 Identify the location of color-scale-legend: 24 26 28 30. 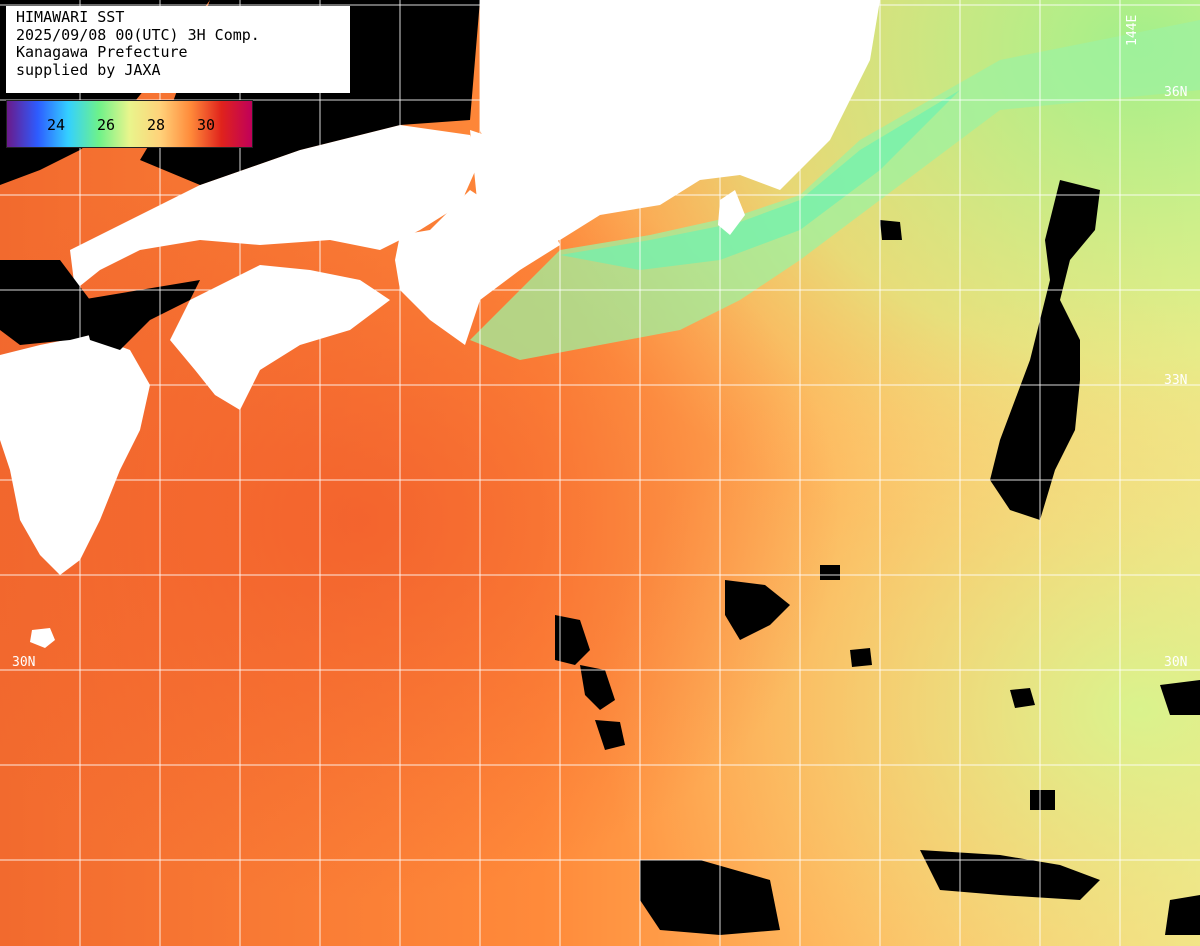
(129, 124).